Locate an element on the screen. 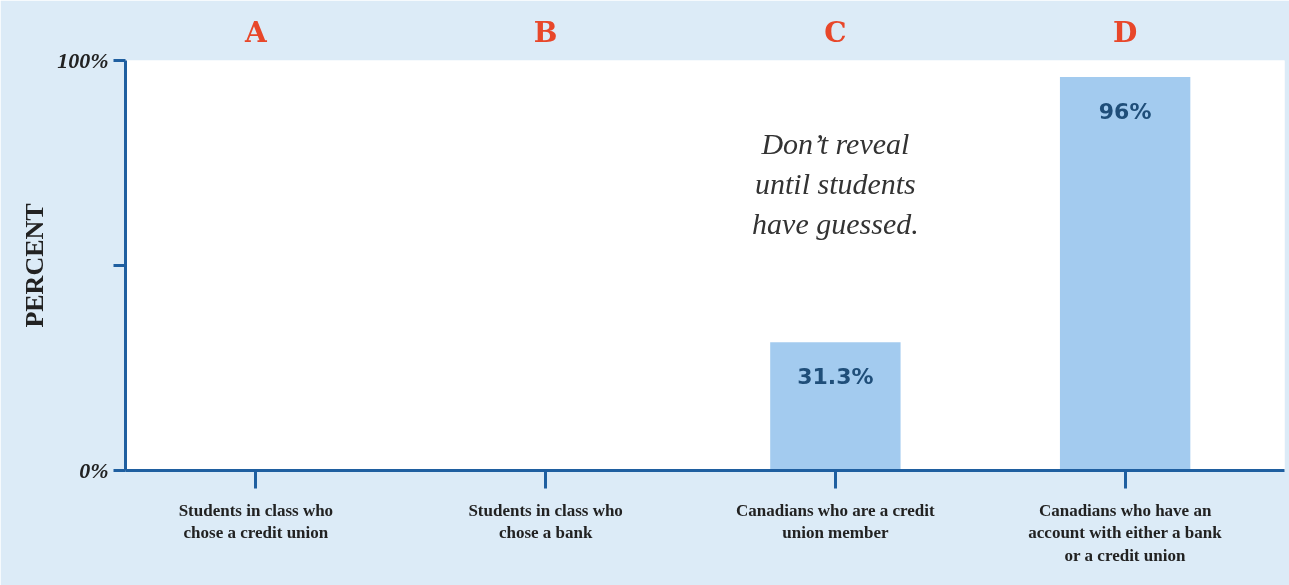  x-tick-label: Canadians who are a credit union member is located at coordinates (836, 521).